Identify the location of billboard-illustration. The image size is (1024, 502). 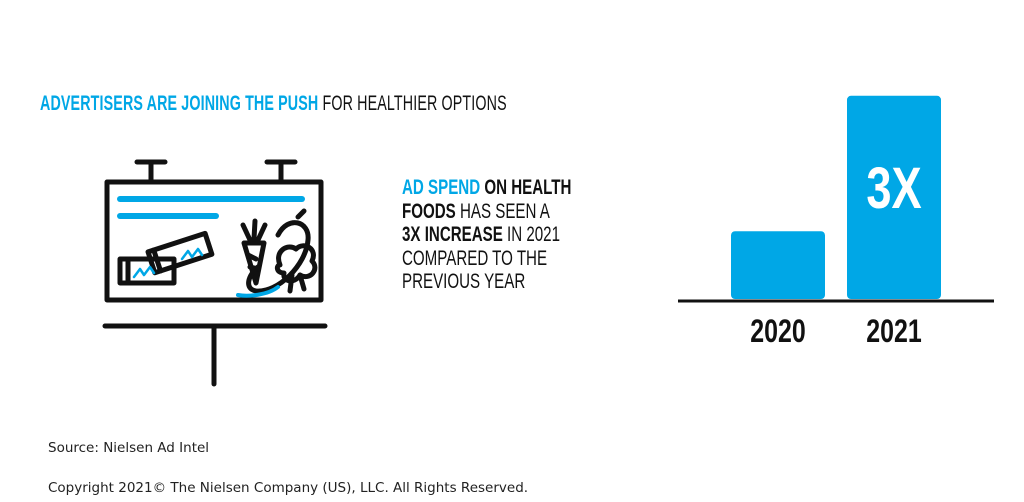
(215, 273).